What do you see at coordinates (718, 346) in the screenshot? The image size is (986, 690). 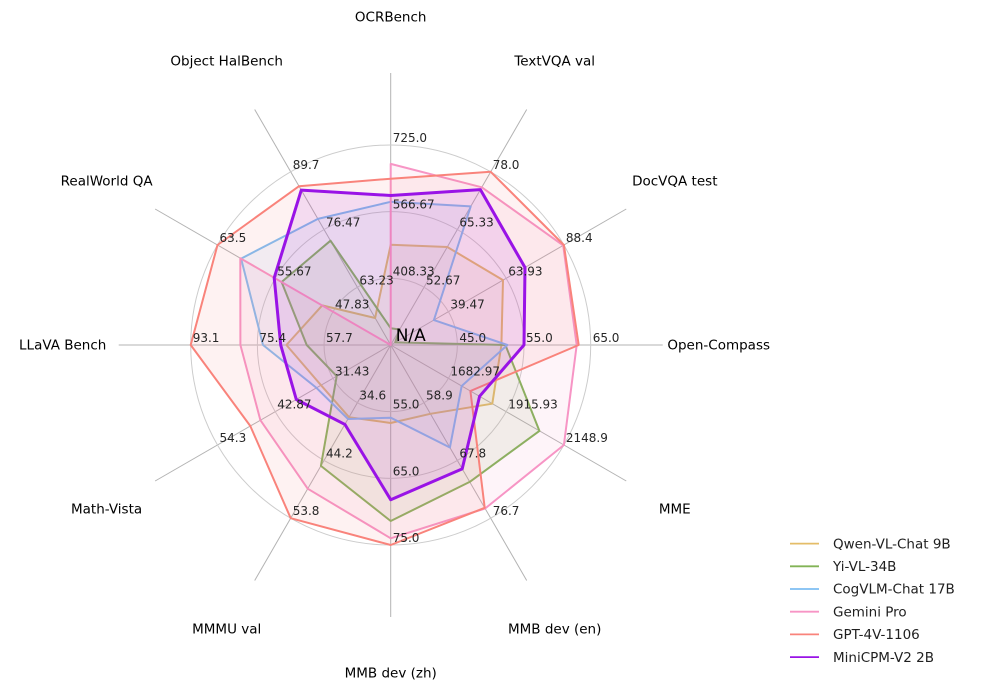 I see `axis-label-open-compass: Open-Compass` at bounding box center [718, 346].